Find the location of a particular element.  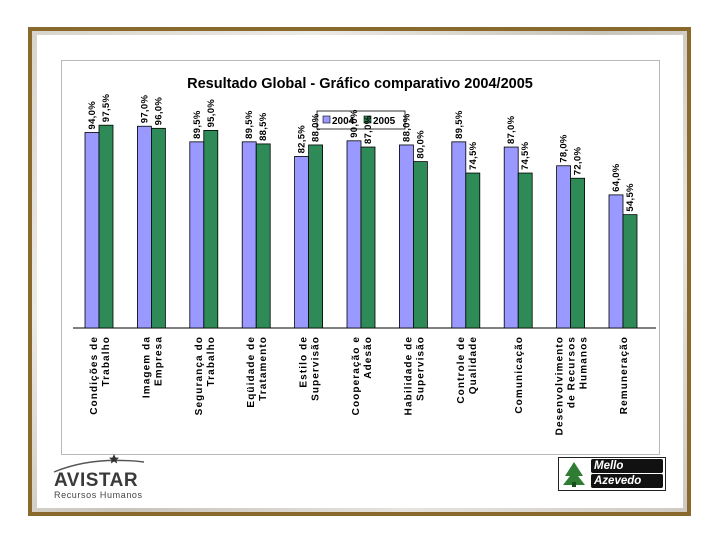

value-label-2004-5: 90,0% is located at coordinates (354, 123).